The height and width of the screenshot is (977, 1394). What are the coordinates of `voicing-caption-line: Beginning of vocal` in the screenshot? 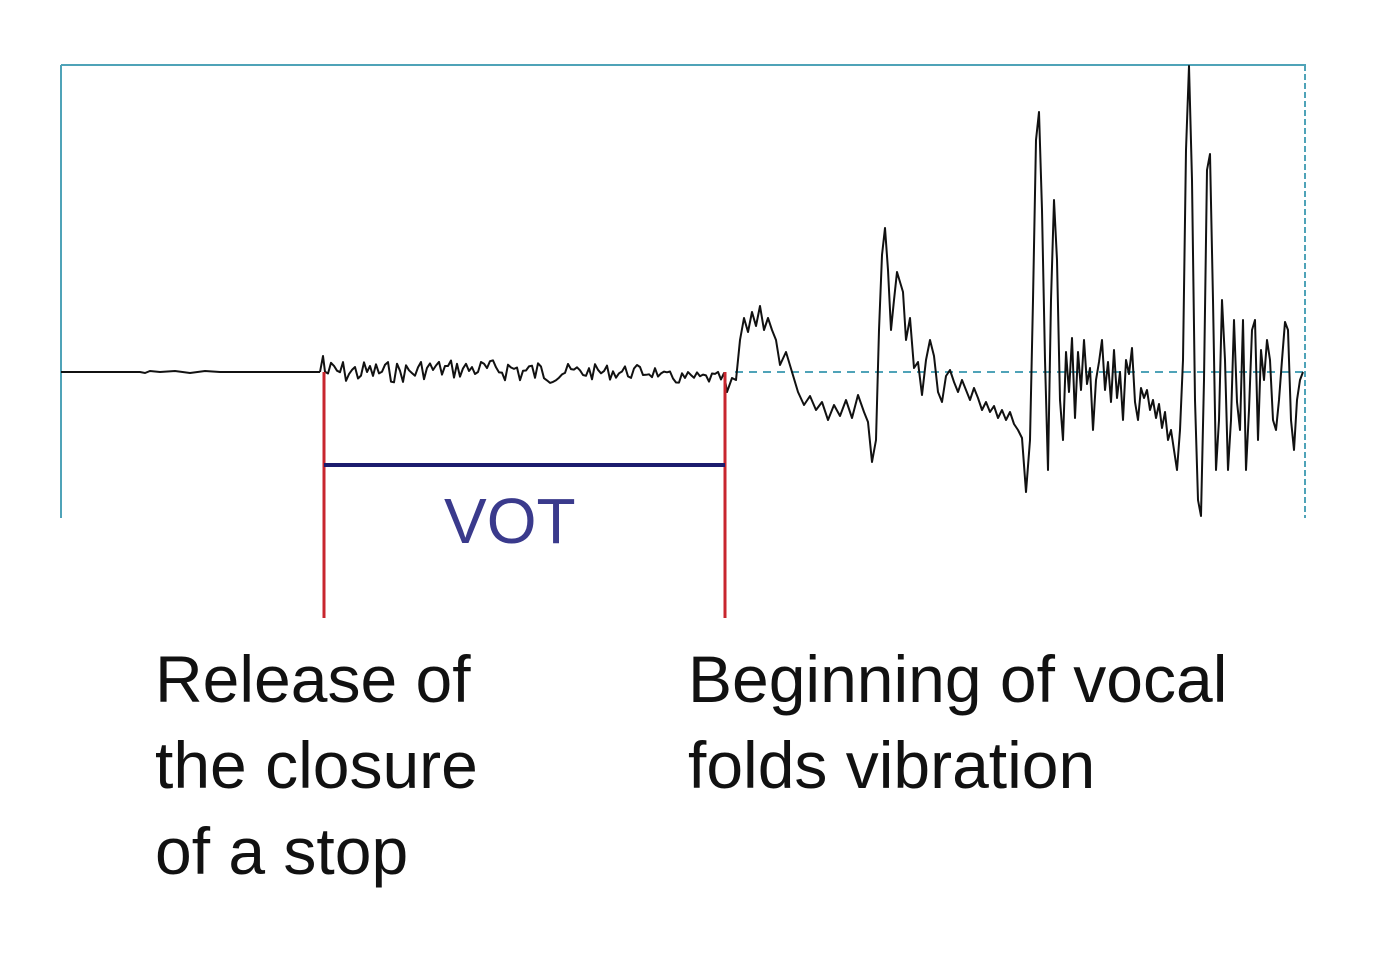 It's located at (958, 679).